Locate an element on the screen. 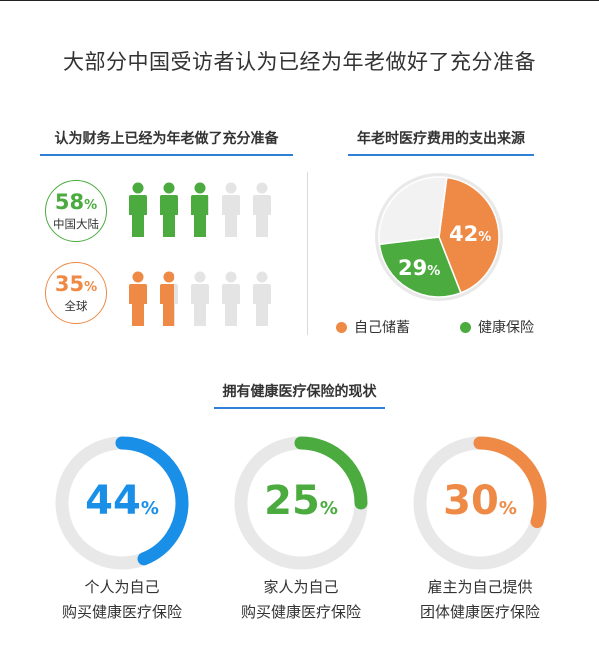 The image size is (599, 660). stat-value-mainland: 58% is located at coordinates (76, 202).